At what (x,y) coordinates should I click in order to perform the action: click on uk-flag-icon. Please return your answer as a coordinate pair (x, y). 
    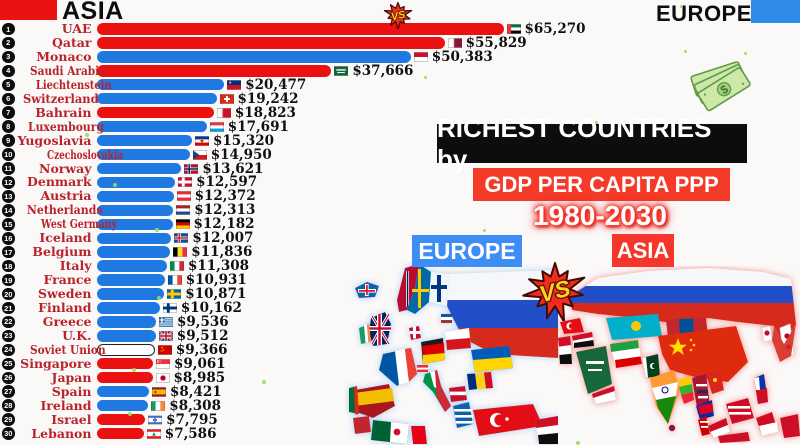
    Looking at the image, I should click on (165, 335).